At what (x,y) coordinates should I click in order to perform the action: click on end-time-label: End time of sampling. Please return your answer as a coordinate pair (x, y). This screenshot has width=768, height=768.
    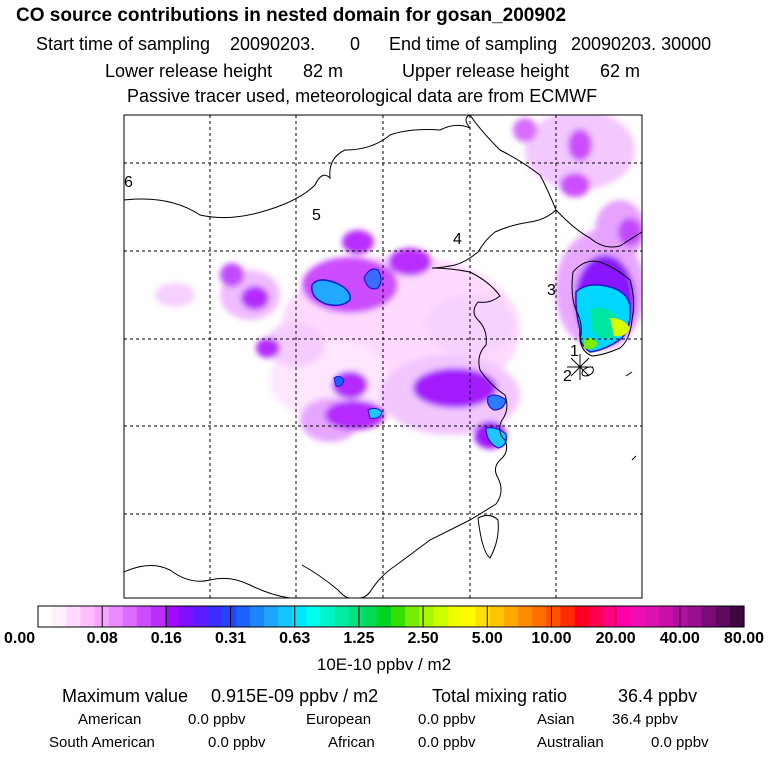
    Looking at the image, I should click on (473, 44).